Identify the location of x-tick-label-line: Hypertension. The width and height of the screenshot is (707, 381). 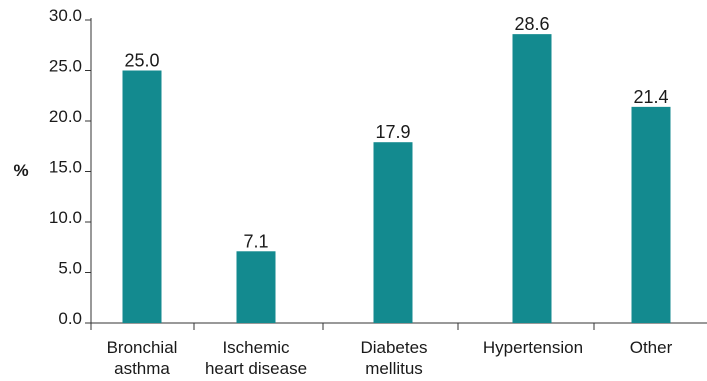
(533, 347).